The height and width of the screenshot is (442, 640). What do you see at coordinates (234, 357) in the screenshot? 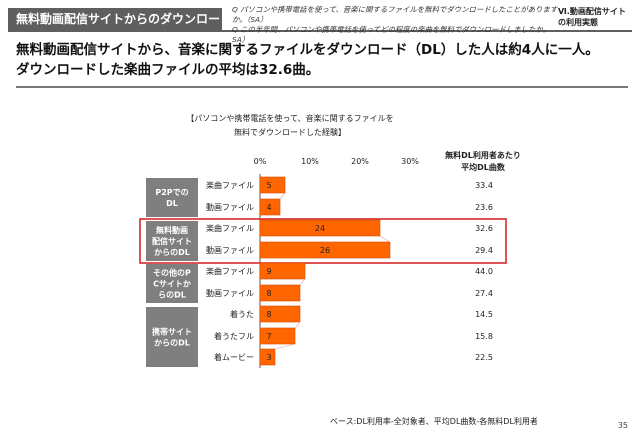
I see `category-label: 着ムービー` at bounding box center [234, 357].